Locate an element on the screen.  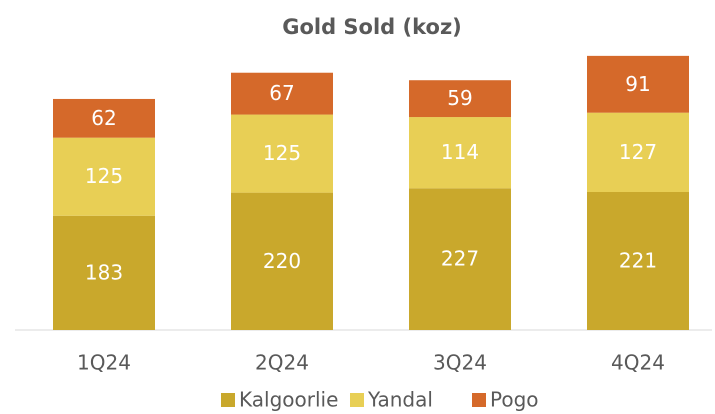
data-label: 59 is located at coordinates (459, 98).